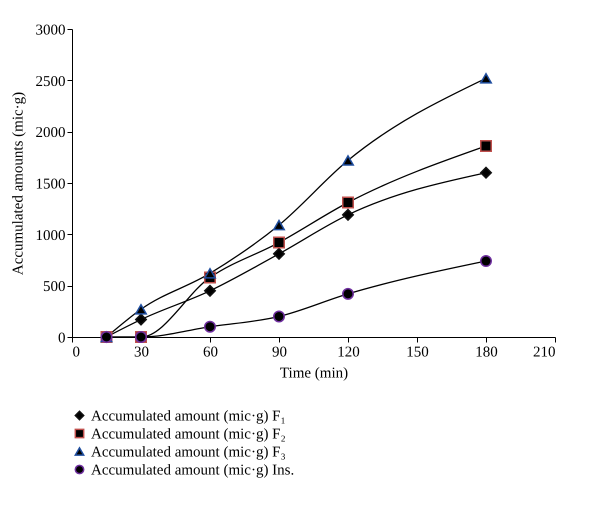 This screenshot has width=598, height=514. I want to click on y-tick-label: 2500, so click(51, 82).